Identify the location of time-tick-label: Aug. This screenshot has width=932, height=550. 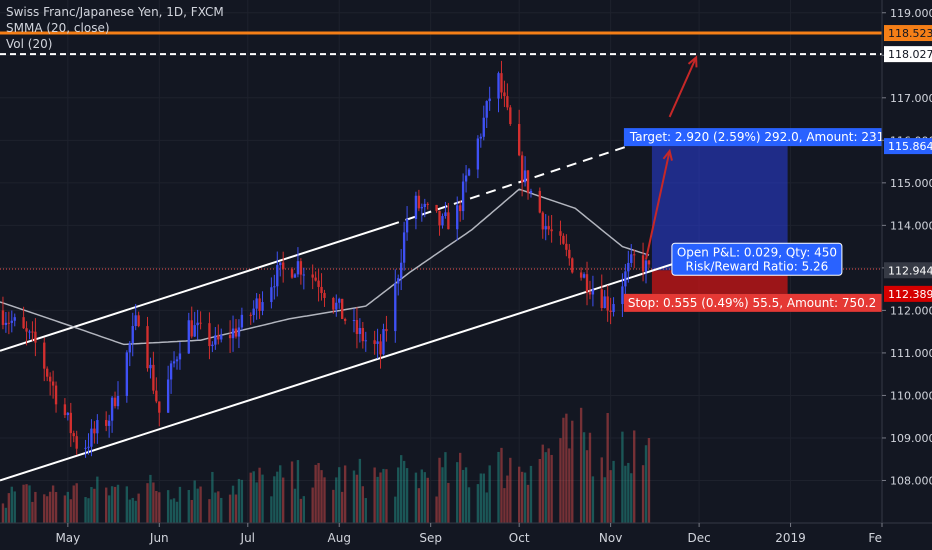
(339, 538).